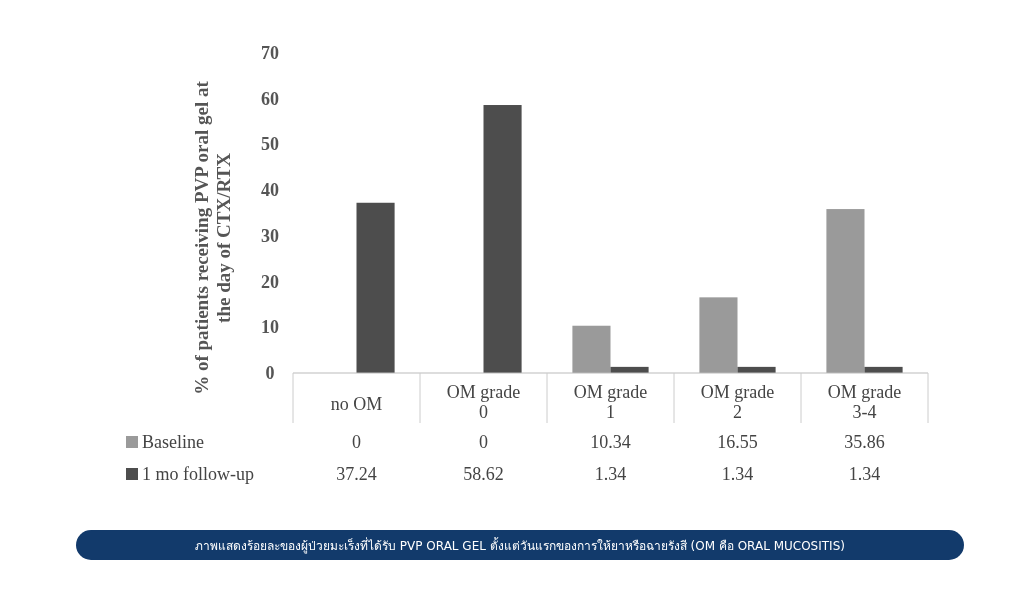 Image resolution: width=1024 pixels, height=600 pixels. What do you see at coordinates (212, 237) in the screenshot?
I see `y-axis-title: % of patients receiving PVP oral gel at the day of CTX/RTX` at bounding box center [212, 237].